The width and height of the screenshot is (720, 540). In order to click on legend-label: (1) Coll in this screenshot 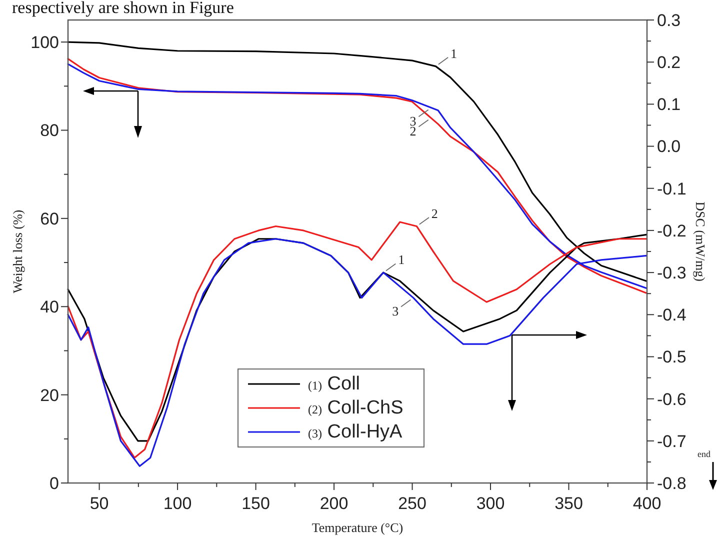, I will do `click(334, 384)`.